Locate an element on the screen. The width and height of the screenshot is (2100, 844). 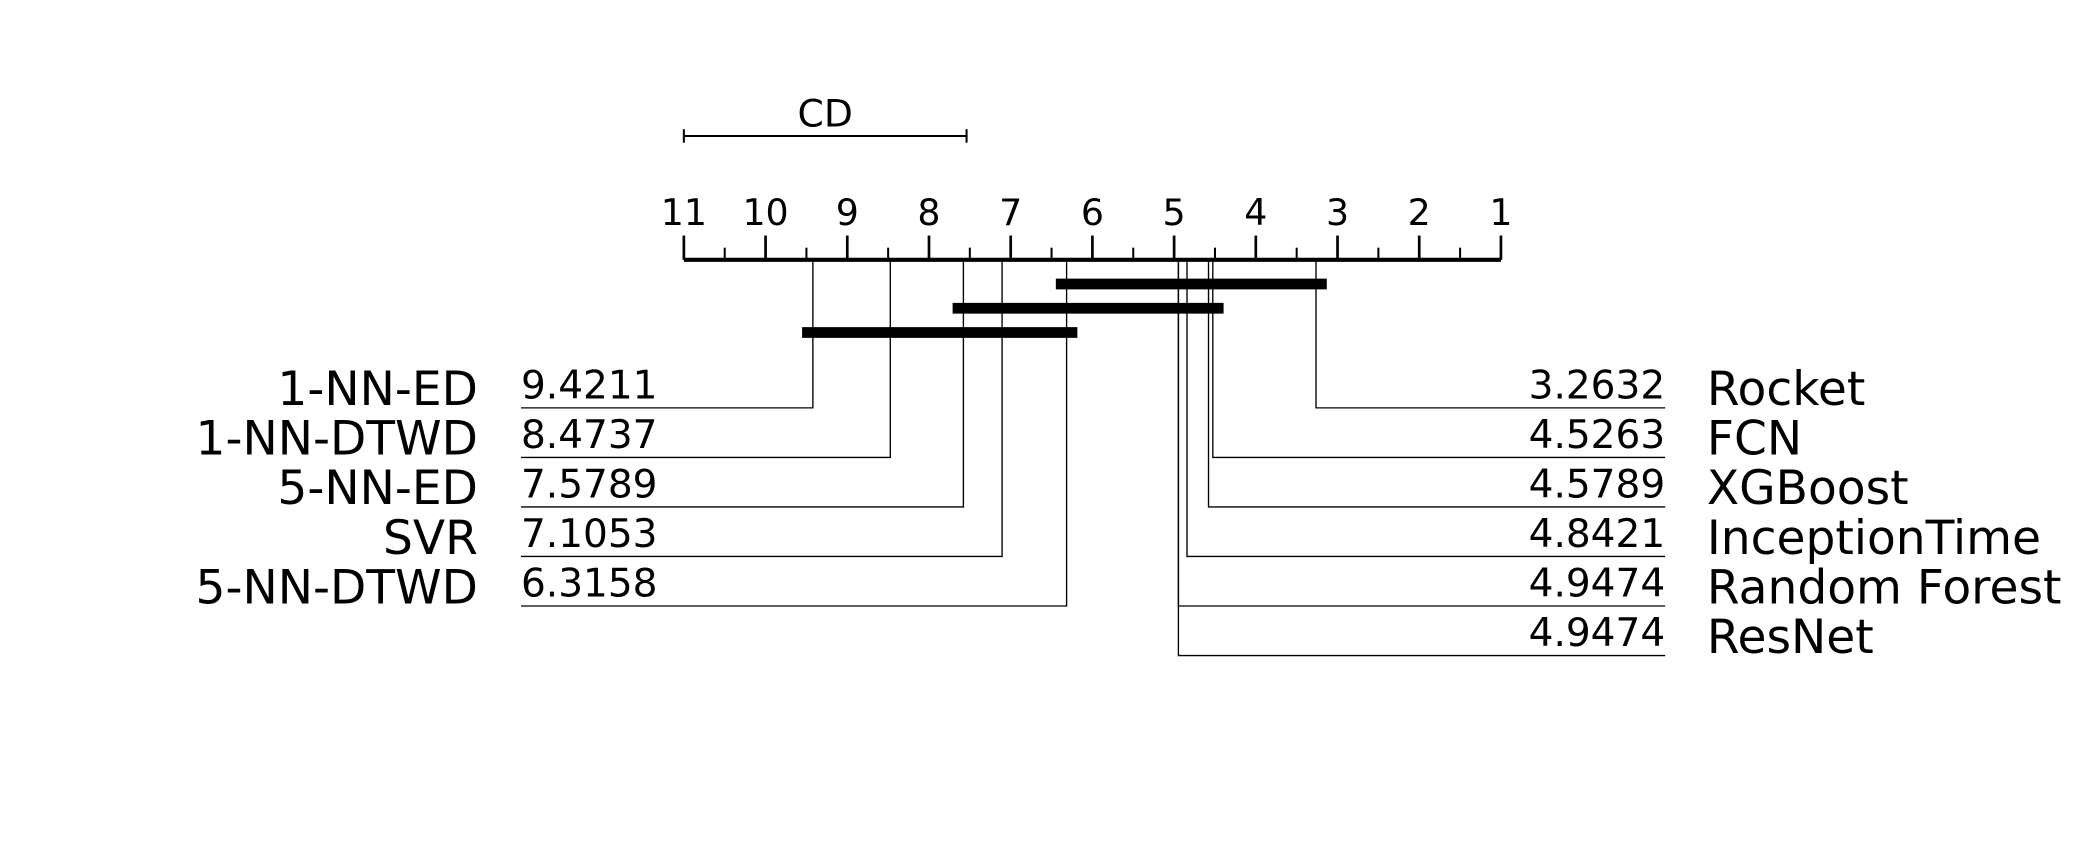
rank-label: 7.5789 is located at coordinates (589, 485).